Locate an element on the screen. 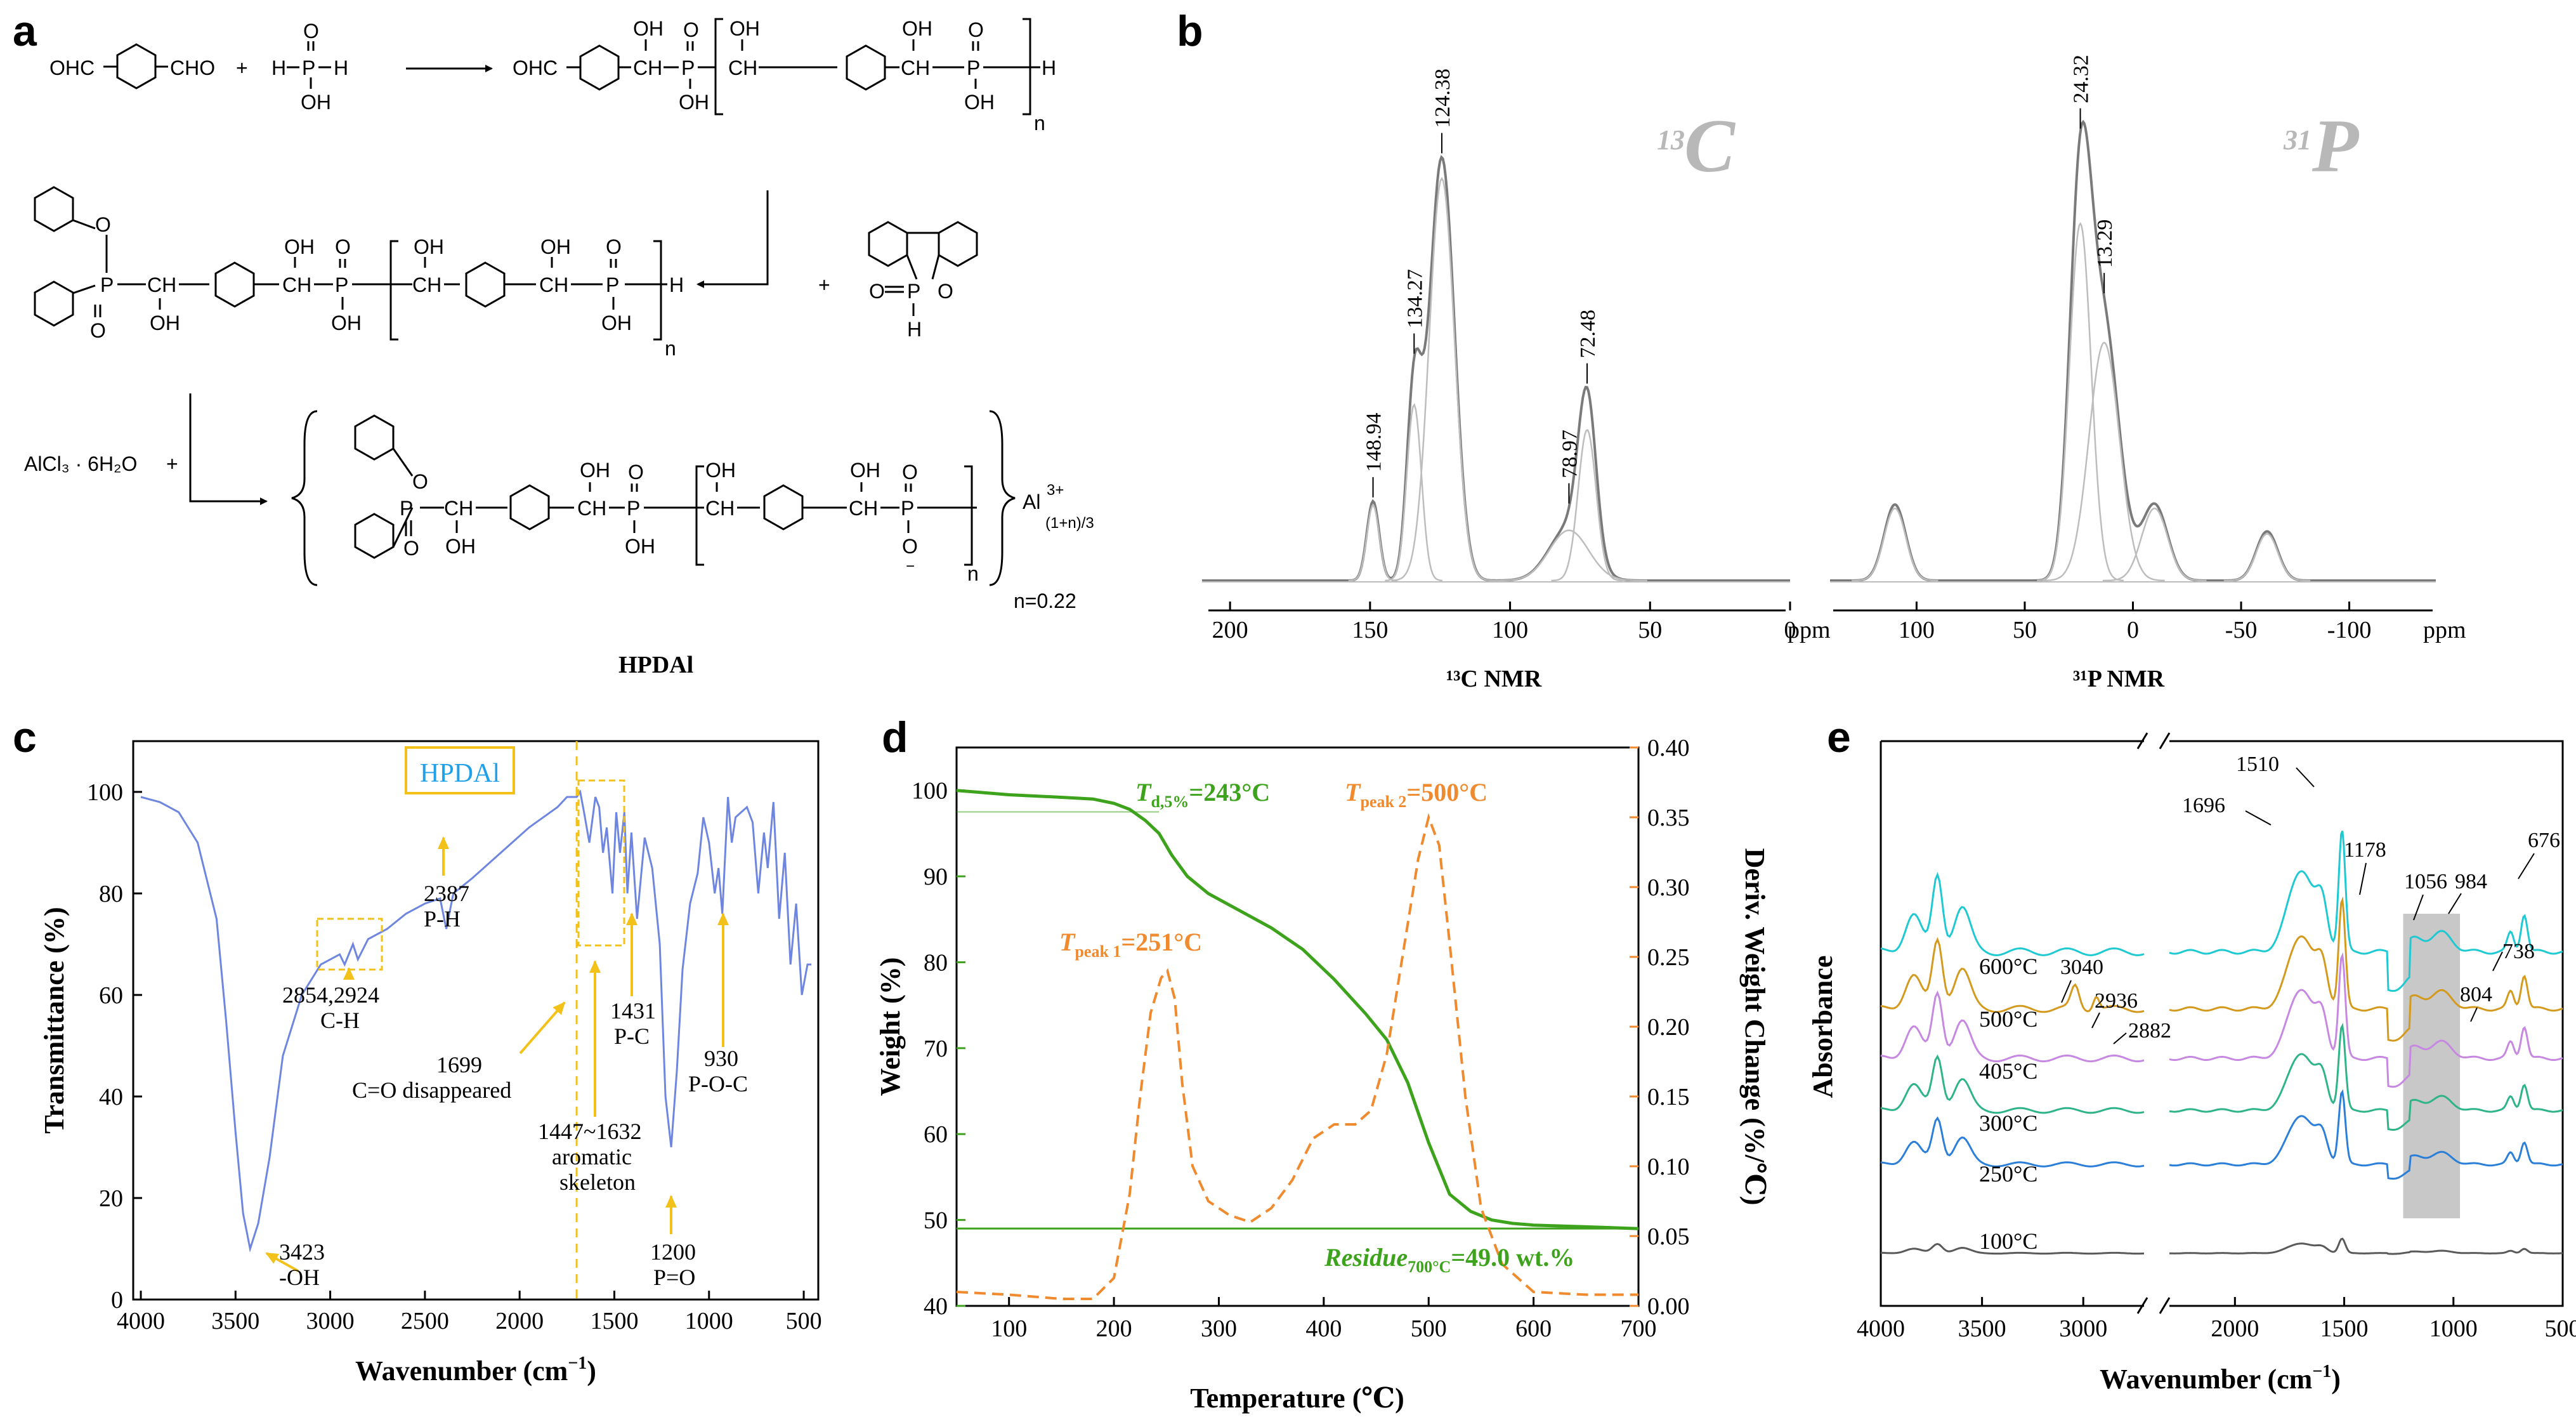 This screenshot has height=1422, width=2576. p1-ohc: OHC is located at coordinates (535, 67).